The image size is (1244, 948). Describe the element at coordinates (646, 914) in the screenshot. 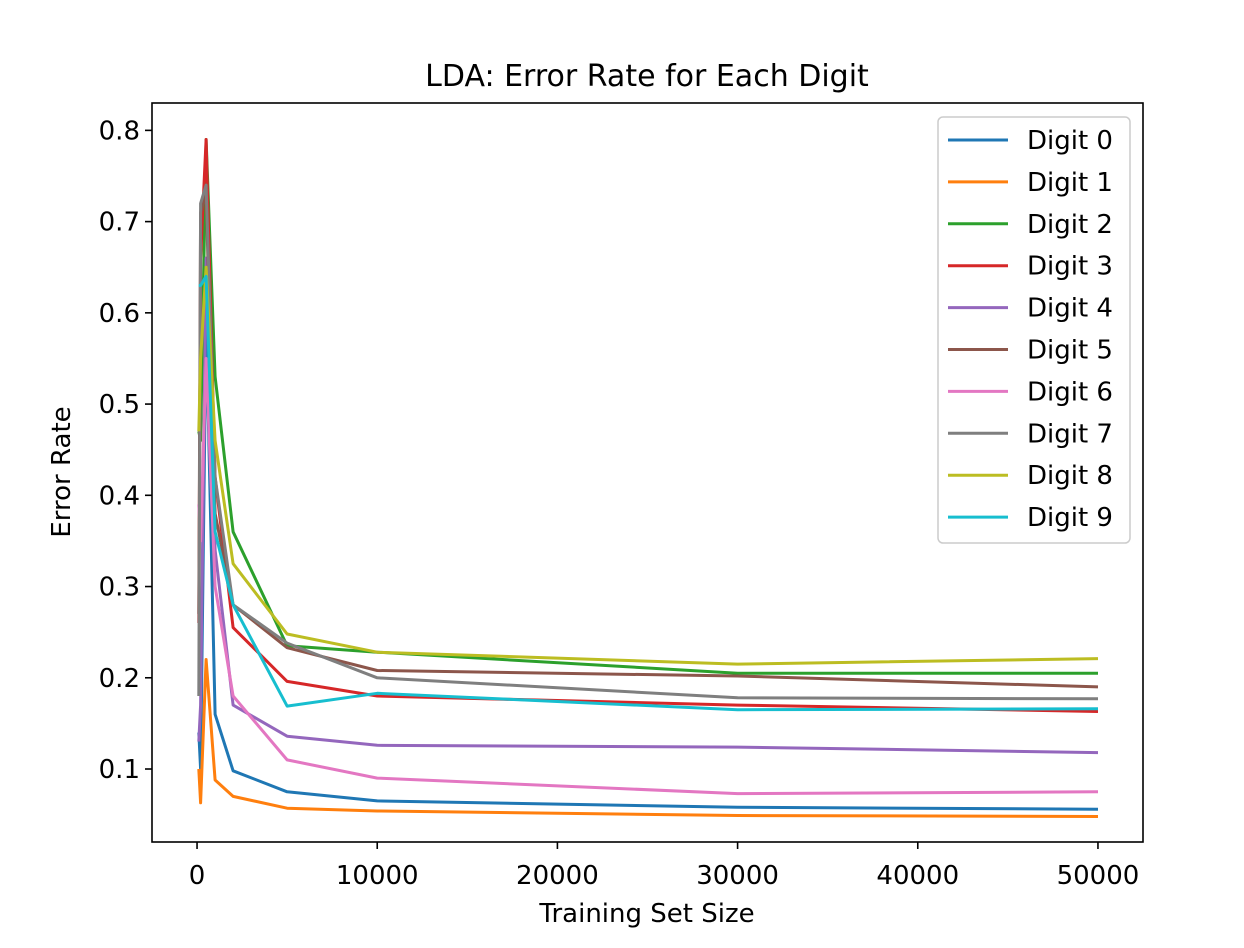

I see `x-axis-label: Training Set Size` at that location.